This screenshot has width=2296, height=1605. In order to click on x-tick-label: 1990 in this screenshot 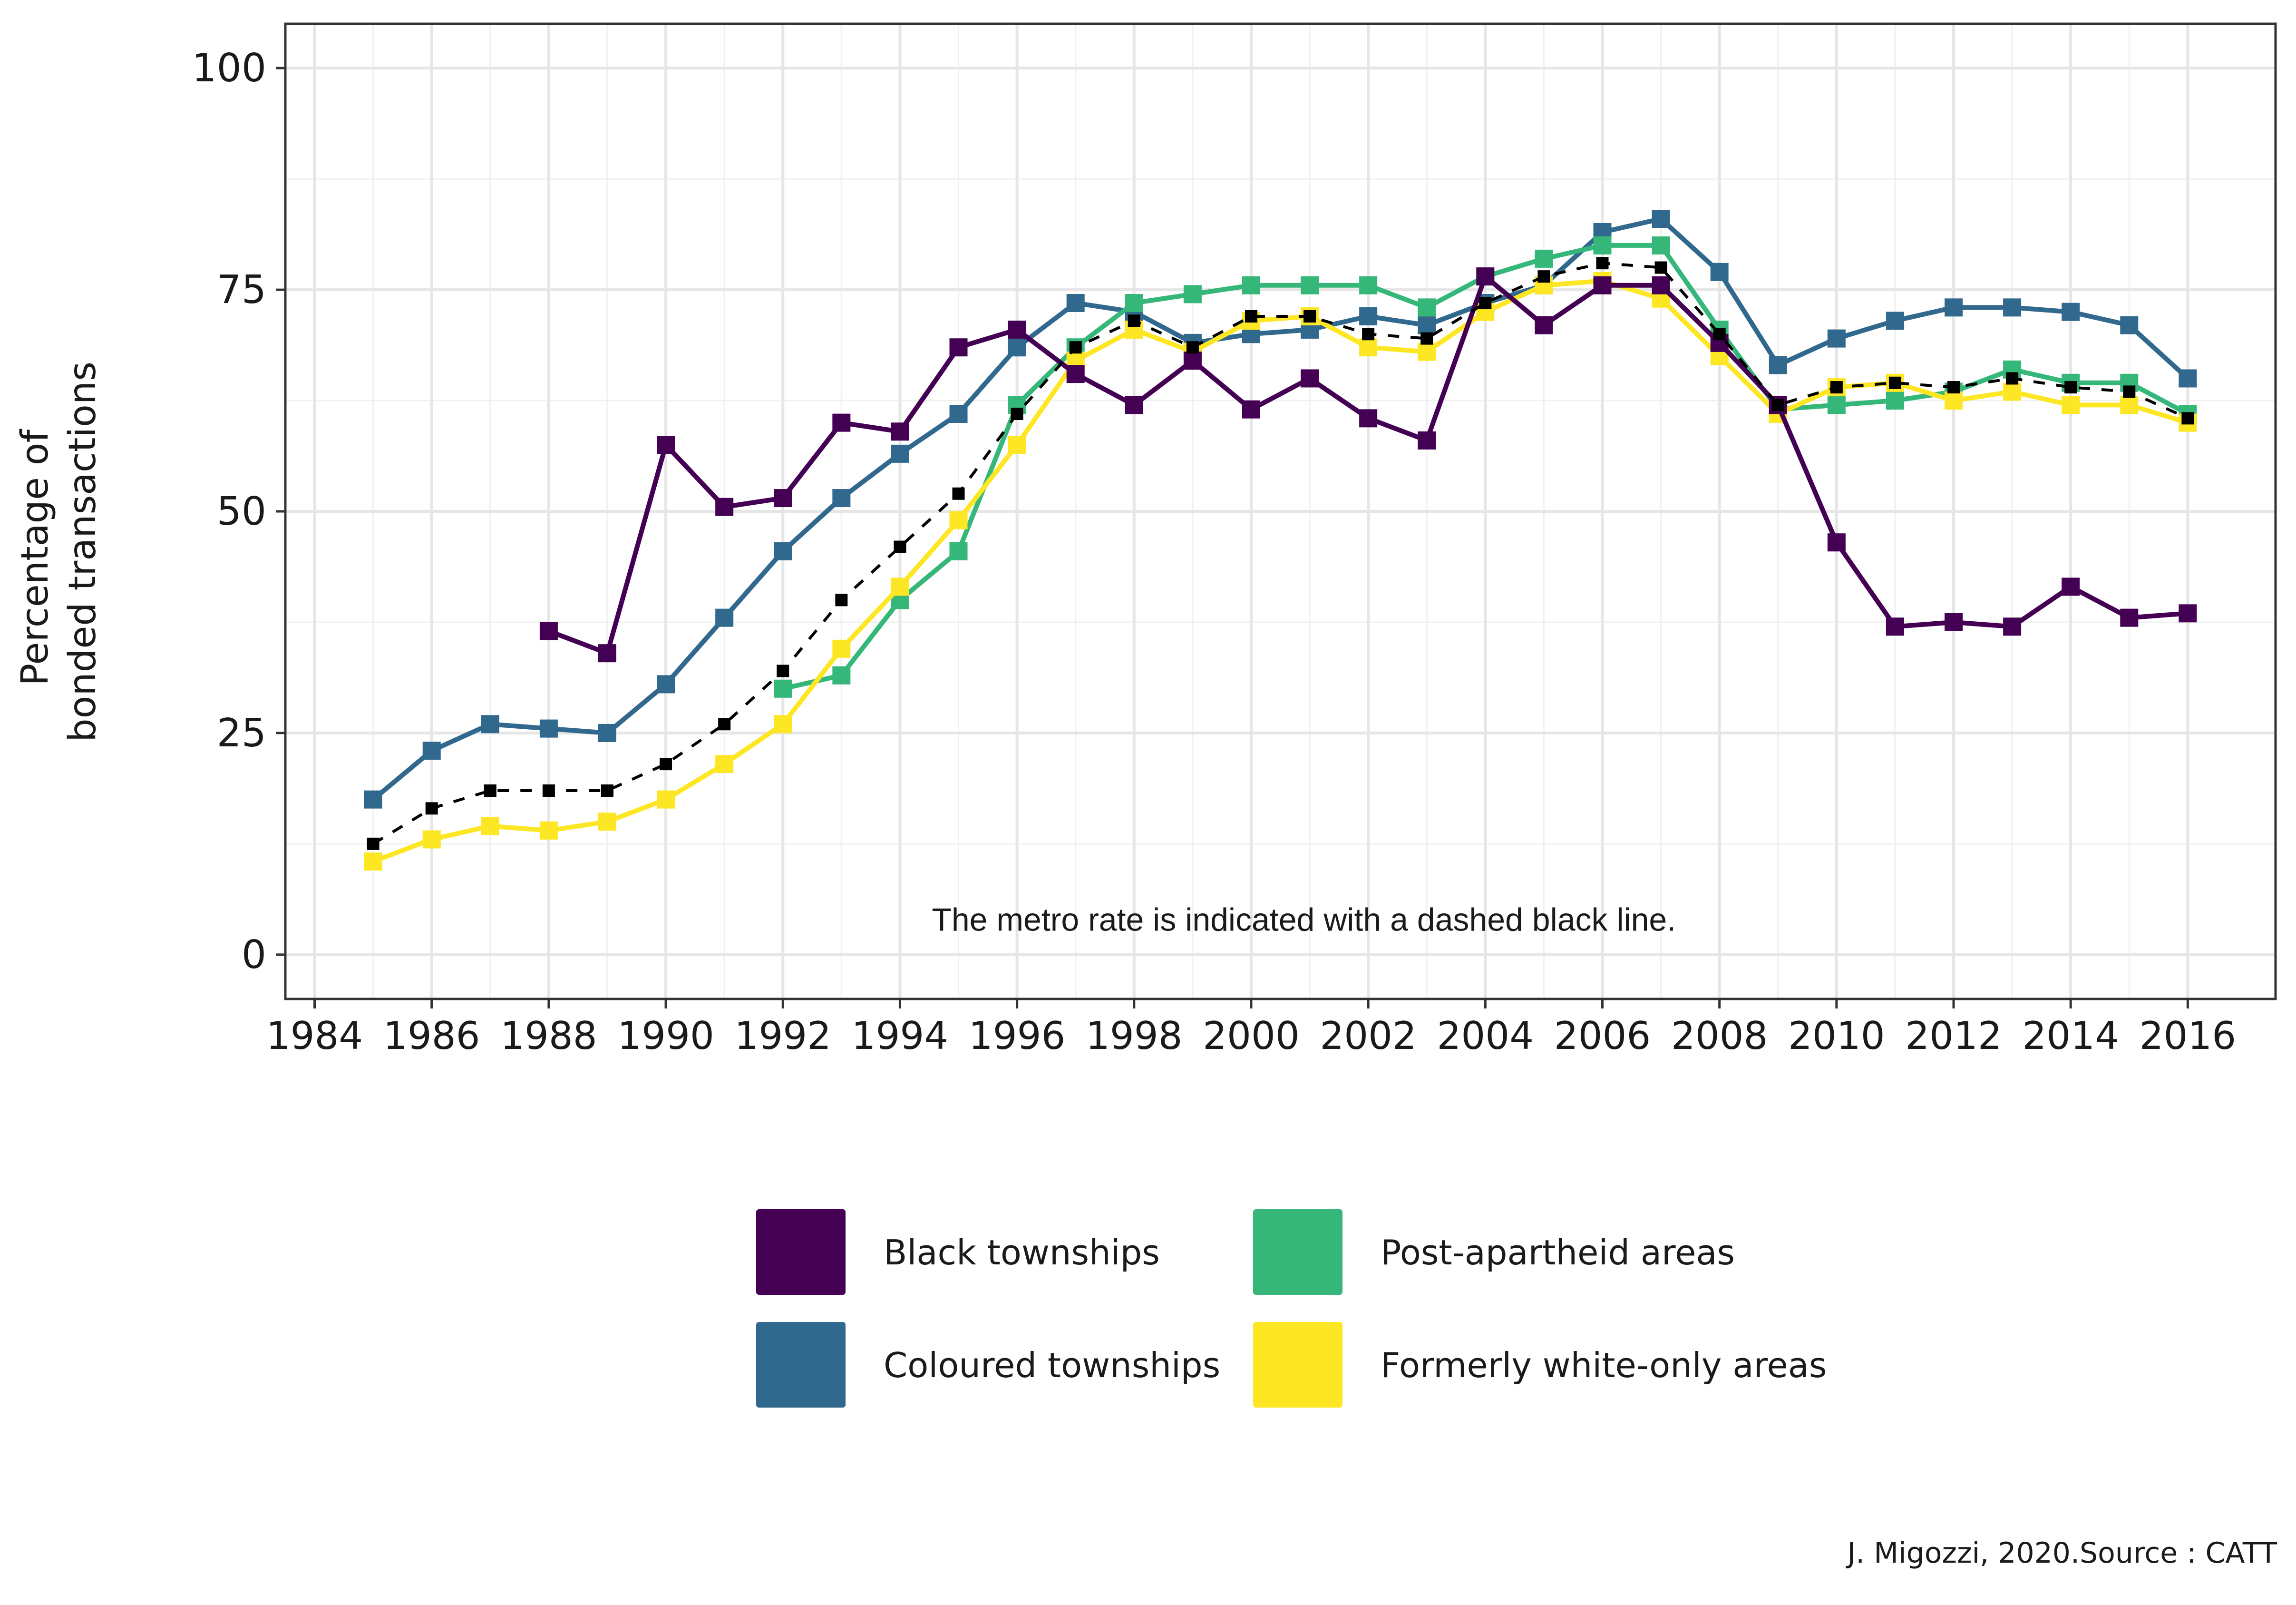, I will do `click(666, 1036)`.